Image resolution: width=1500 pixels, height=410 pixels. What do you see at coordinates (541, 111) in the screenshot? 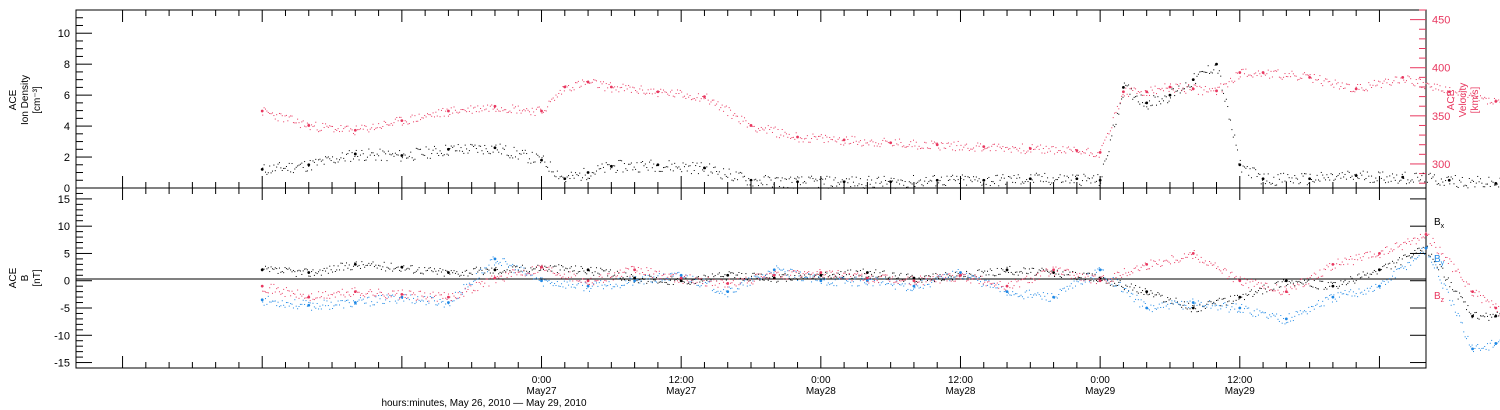
I see `velocity-point` at bounding box center [541, 111].